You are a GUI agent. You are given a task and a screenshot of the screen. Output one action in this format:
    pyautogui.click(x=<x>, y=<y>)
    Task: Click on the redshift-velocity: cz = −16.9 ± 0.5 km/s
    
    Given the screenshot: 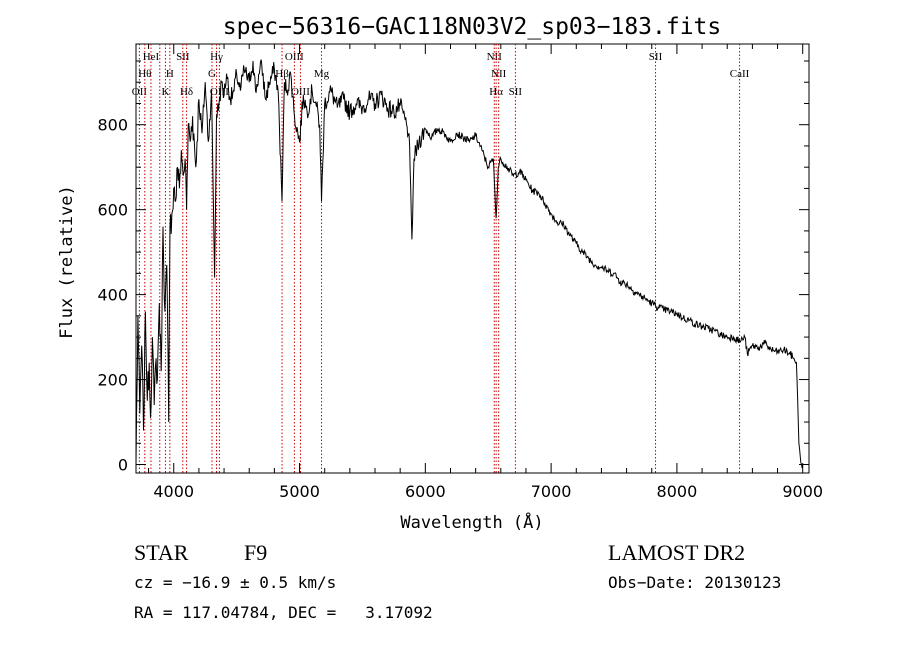 What is the action you would take?
    pyautogui.click(x=235, y=582)
    